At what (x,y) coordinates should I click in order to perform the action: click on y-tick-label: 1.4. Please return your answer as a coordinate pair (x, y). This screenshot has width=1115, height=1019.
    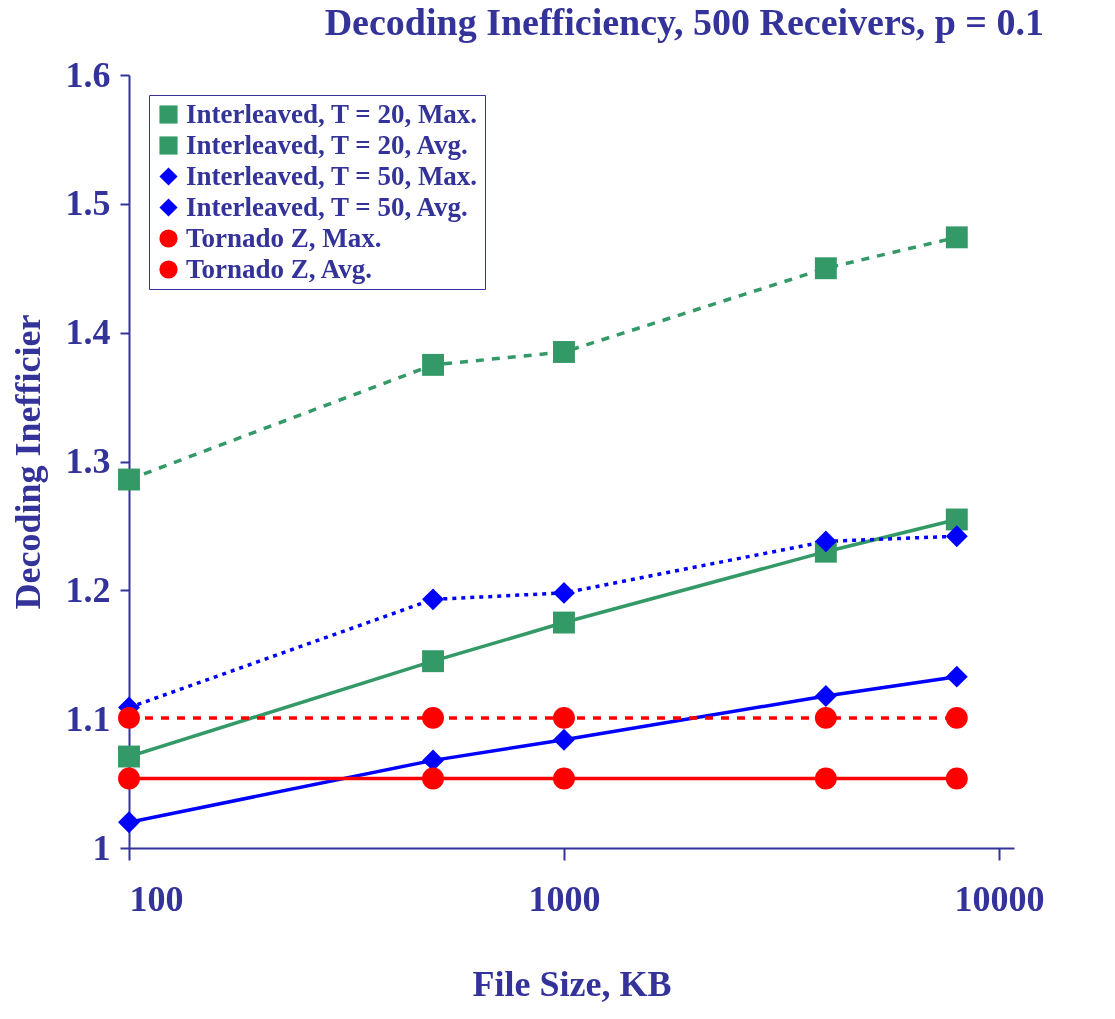
    Looking at the image, I should click on (88, 332).